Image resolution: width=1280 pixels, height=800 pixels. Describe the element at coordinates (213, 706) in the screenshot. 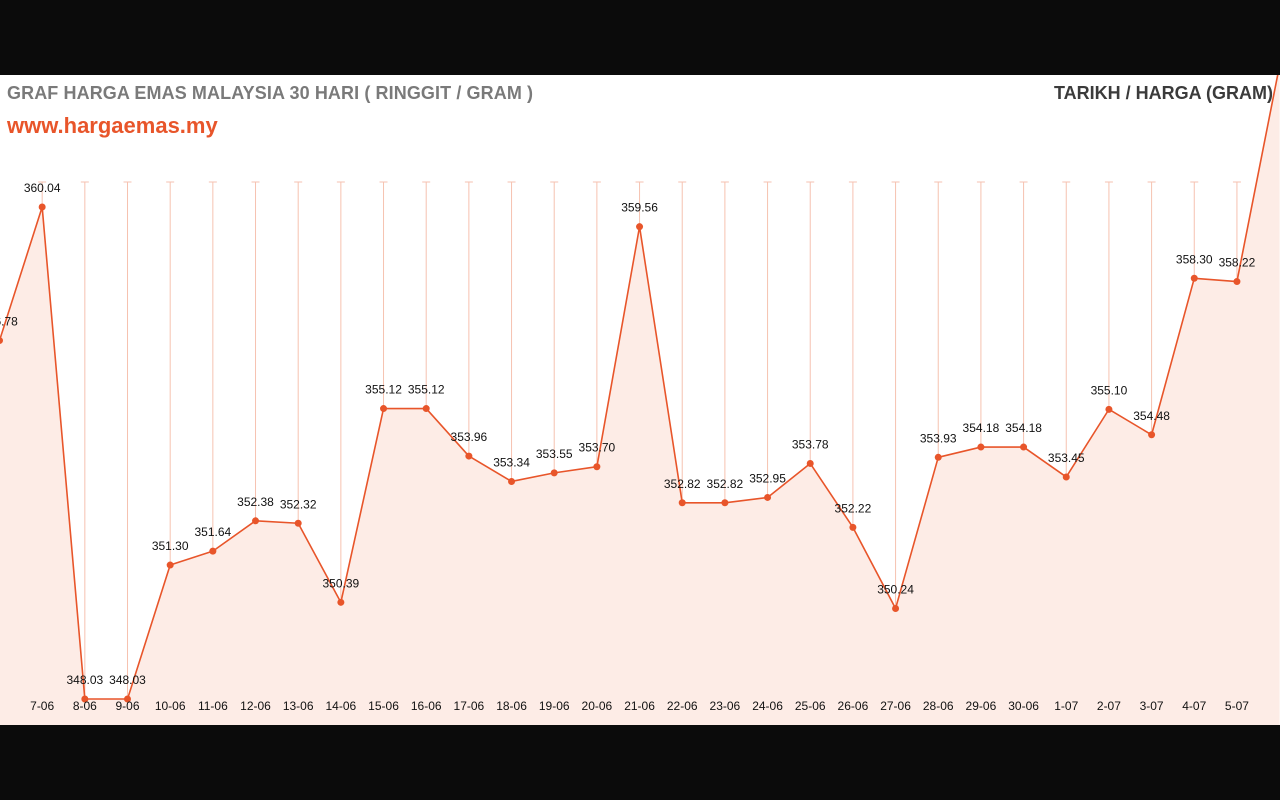

I see `x-tick-label-5: 11-06` at that location.